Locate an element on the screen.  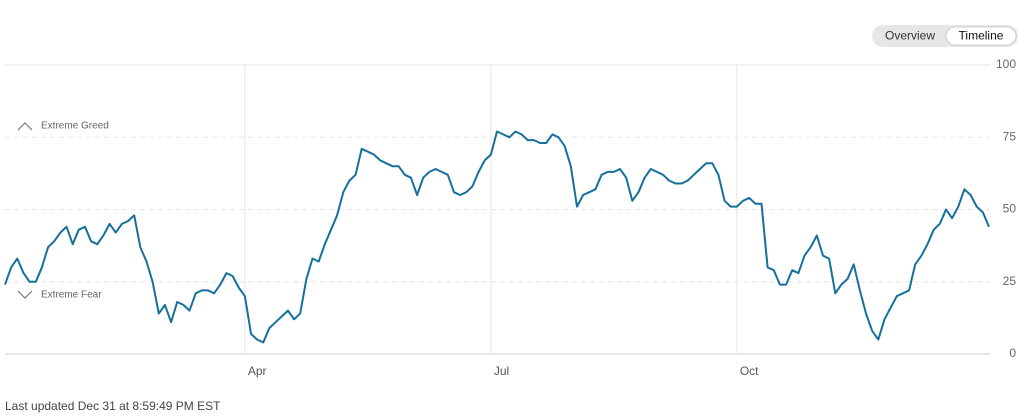
annotation: Extreme Greed is located at coordinates (75, 126).